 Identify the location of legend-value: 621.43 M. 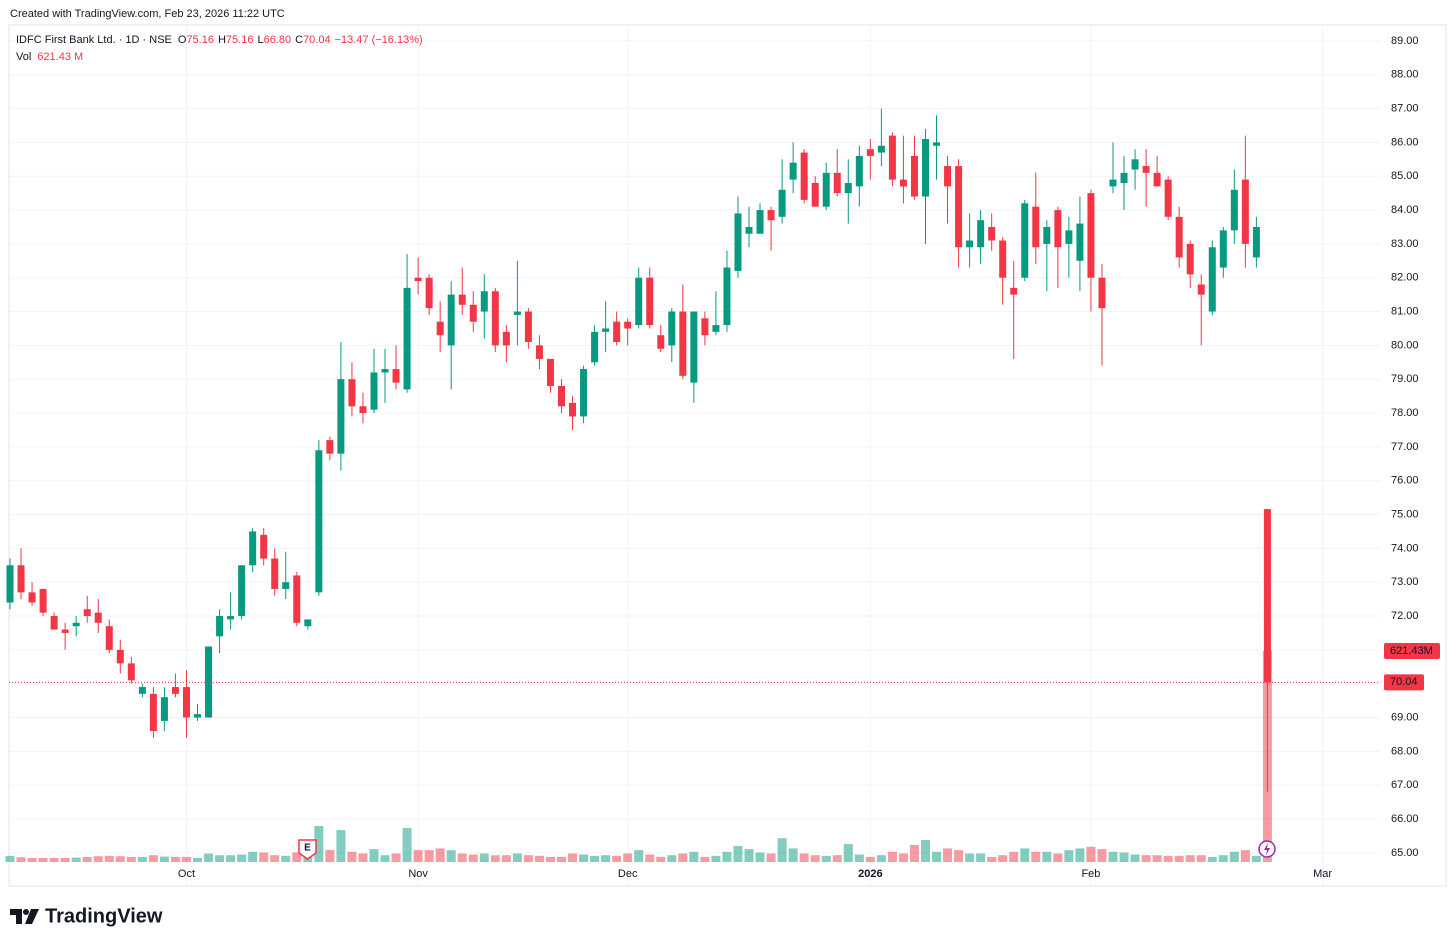
(60, 57).